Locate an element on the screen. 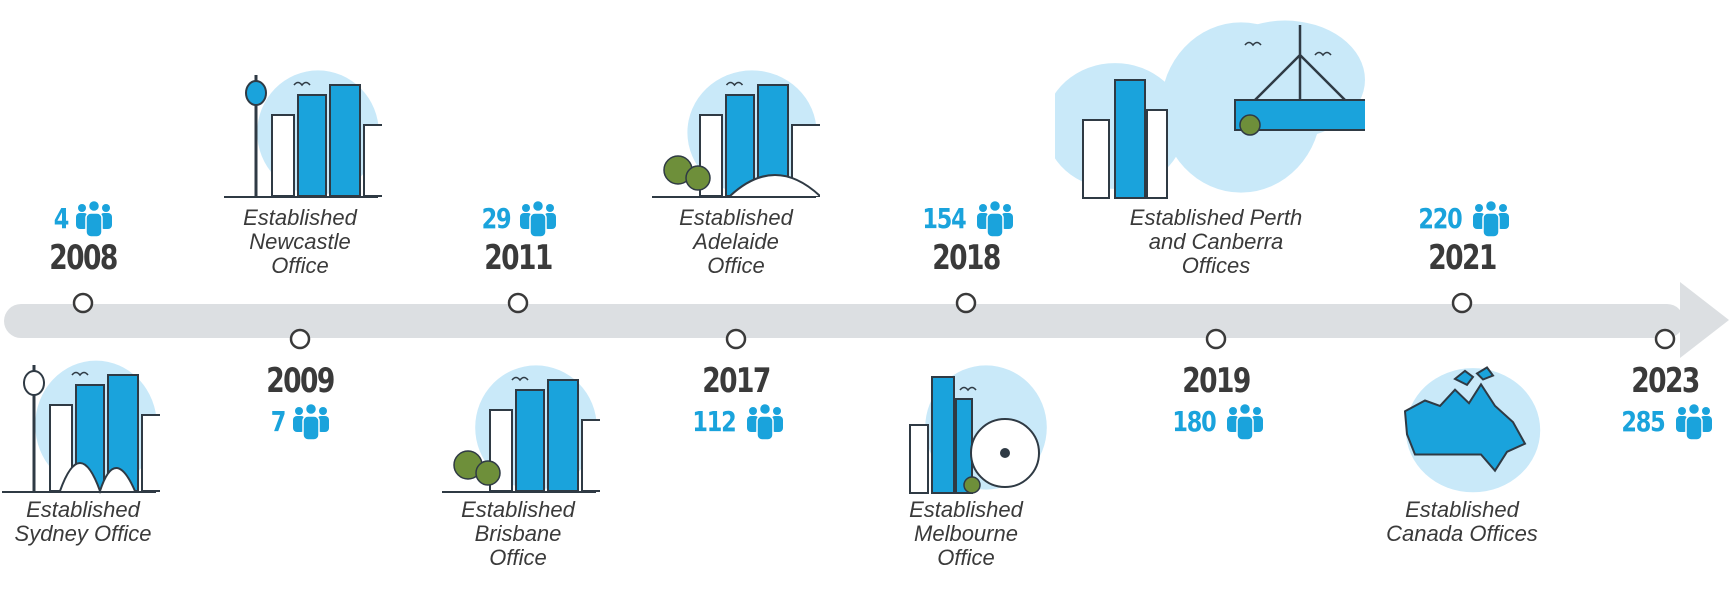 The image size is (1729, 602). caption-line: Sydney Office is located at coordinates (83, 533).